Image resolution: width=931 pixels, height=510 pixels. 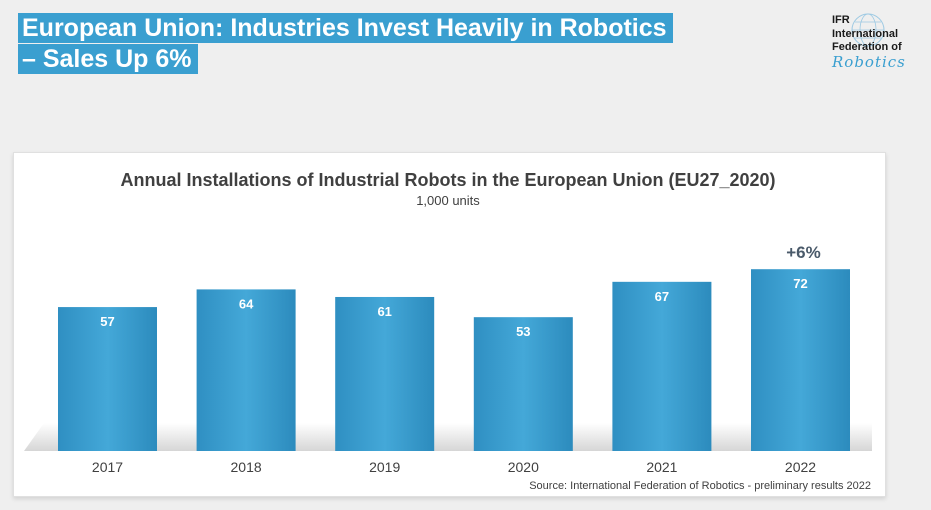 I want to click on ifr-logo: IFR International Federation of Robotics, so click(x=876, y=43).